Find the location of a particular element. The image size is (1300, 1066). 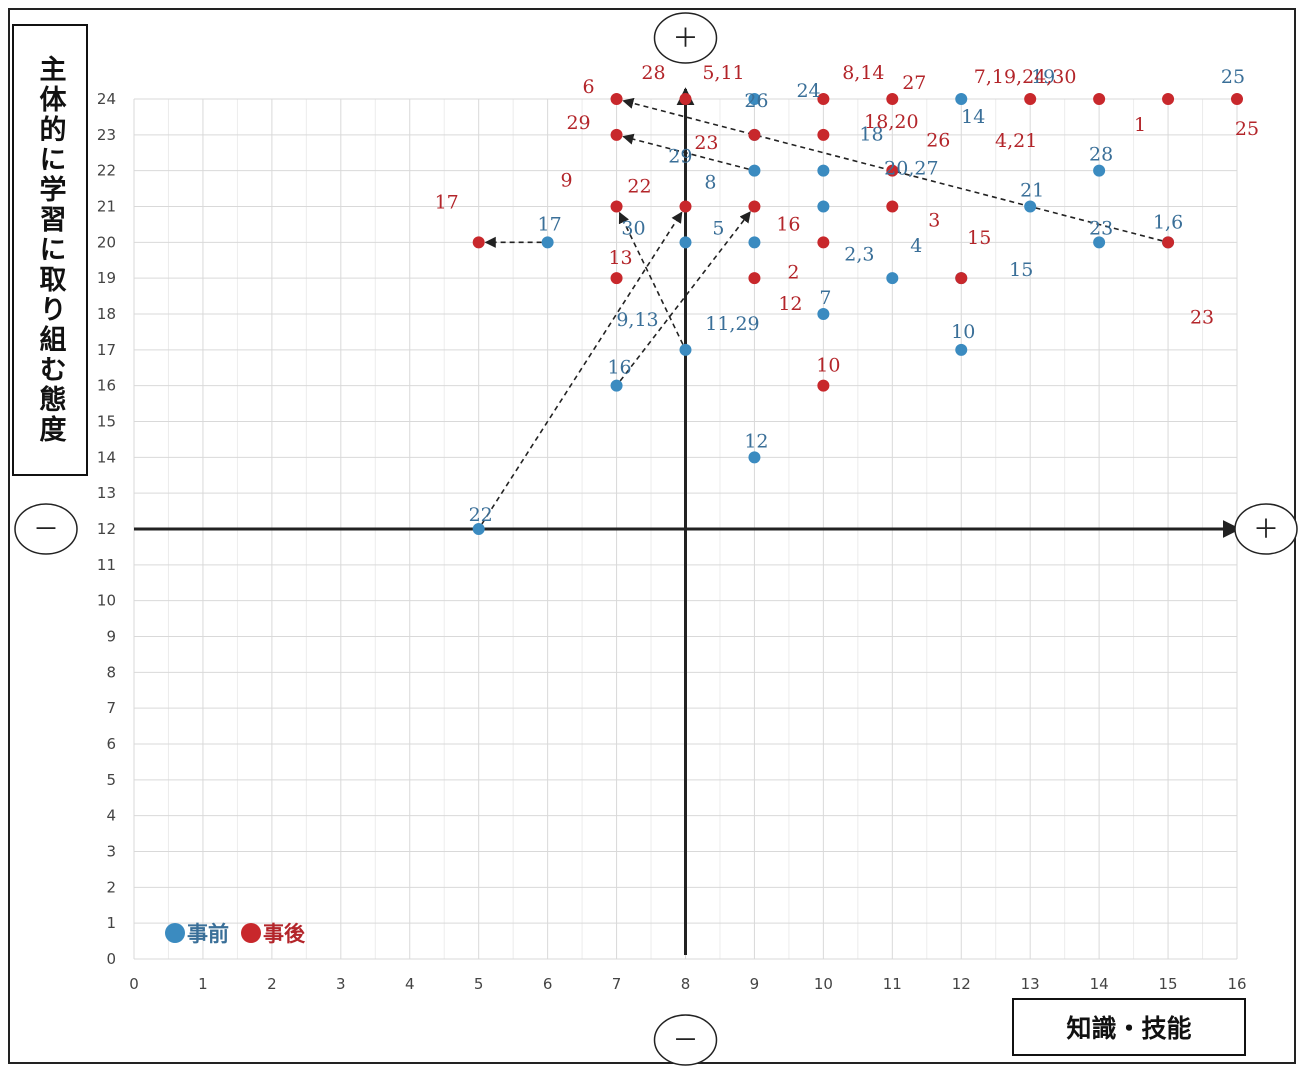

point-label-after: 29 is located at coordinates (578, 123).